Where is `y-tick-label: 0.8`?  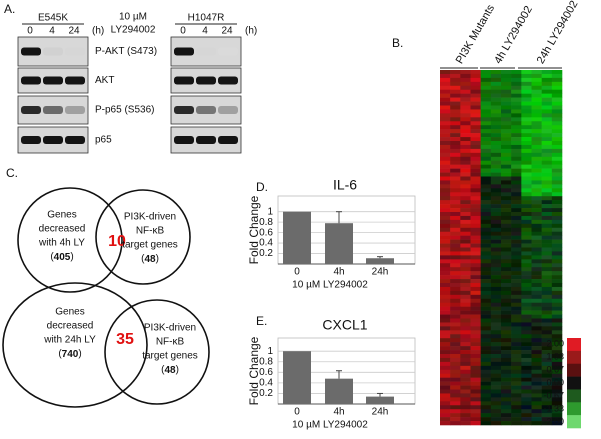 y-tick-label: 0.8 is located at coordinates (266, 222).